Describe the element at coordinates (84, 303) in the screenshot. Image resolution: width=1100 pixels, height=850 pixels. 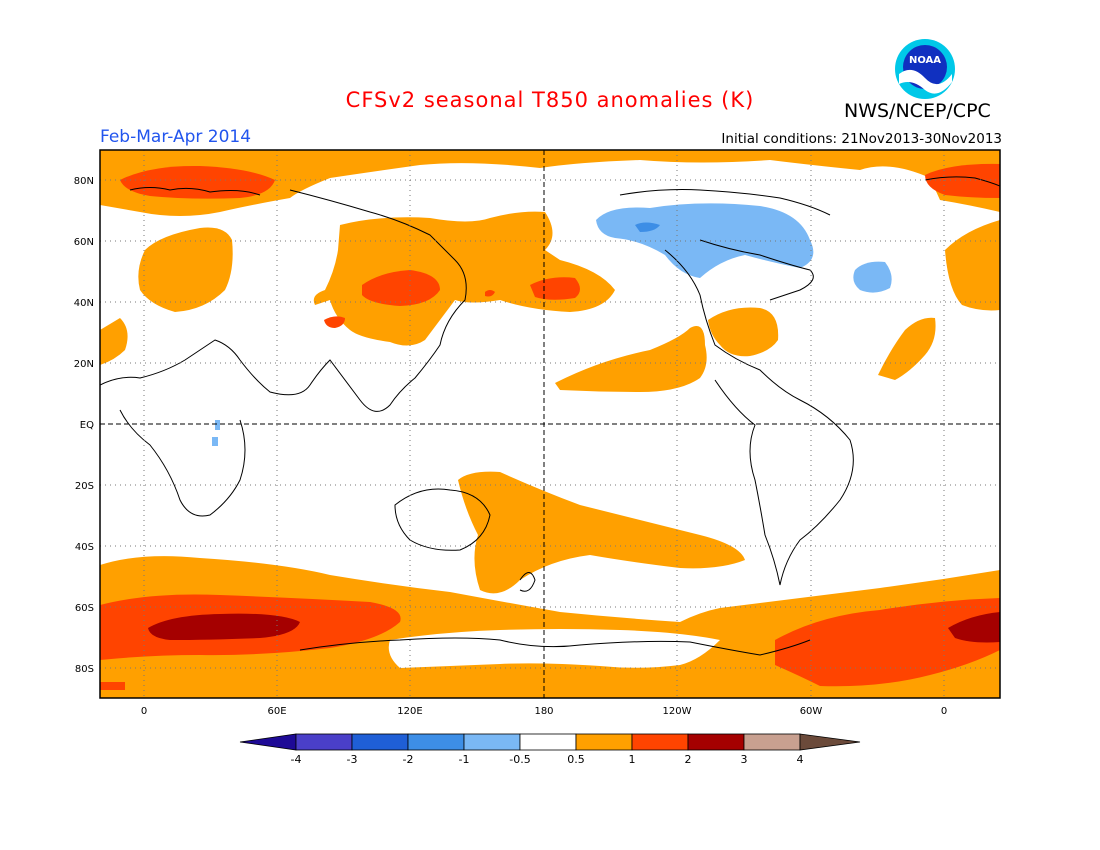
I see `lat-label: 40N` at that location.